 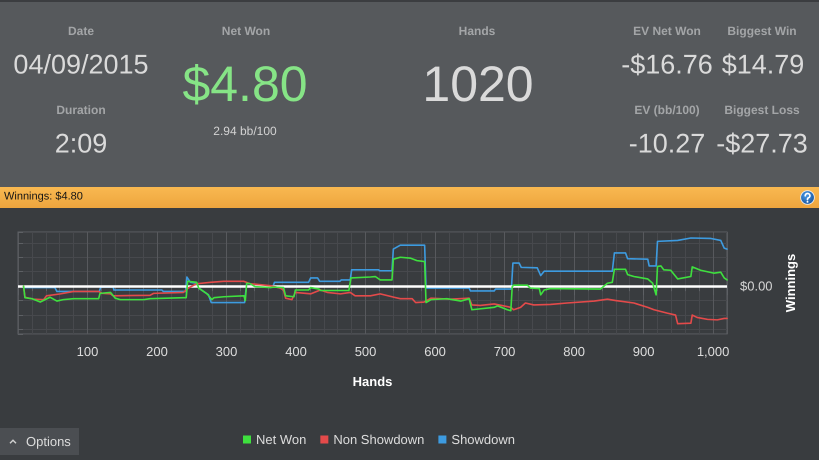 What do you see at coordinates (372, 381) in the screenshot?
I see `x-axis-title: Hands` at bounding box center [372, 381].